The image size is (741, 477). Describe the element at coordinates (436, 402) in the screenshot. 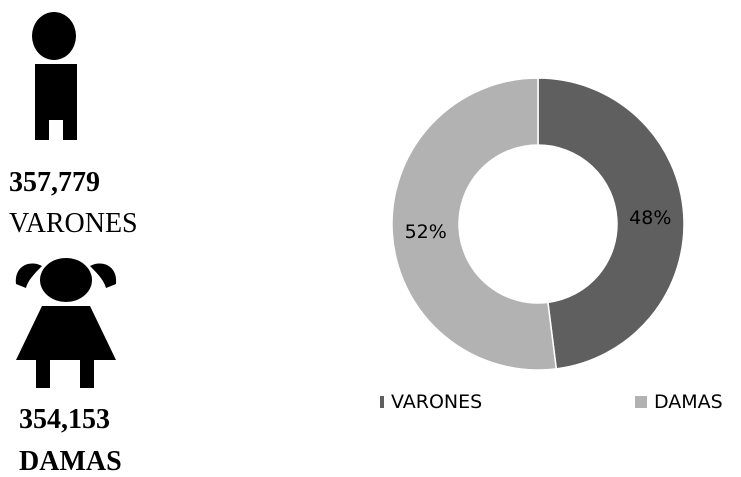

I see `legend-label-varones: VARONES` at that location.